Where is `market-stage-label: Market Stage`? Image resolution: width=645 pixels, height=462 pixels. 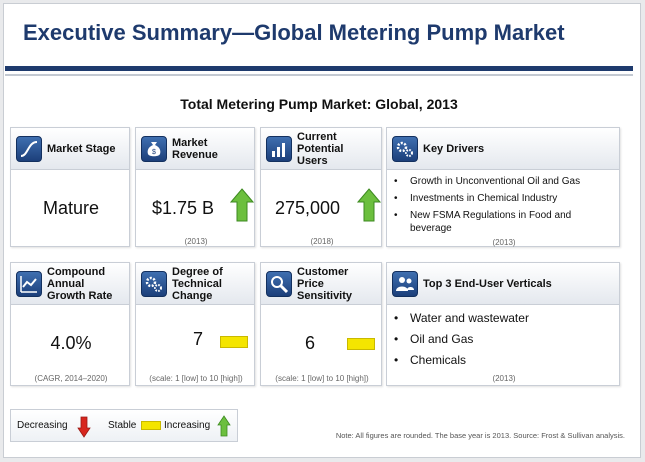
market-stage-label: Market Stage is located at coordinates (81, 149).